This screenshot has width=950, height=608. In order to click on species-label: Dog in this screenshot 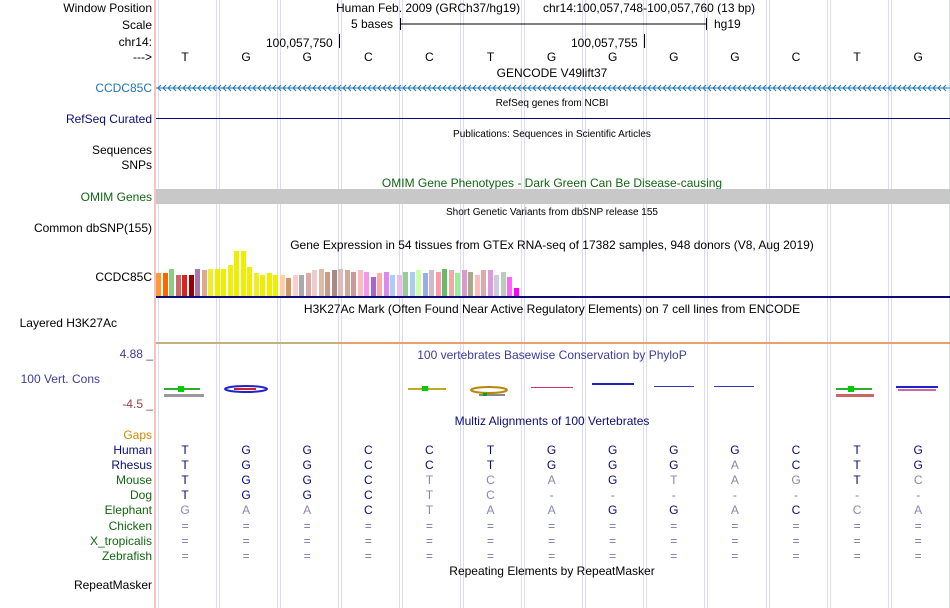, I will do `click(140, 495)`.